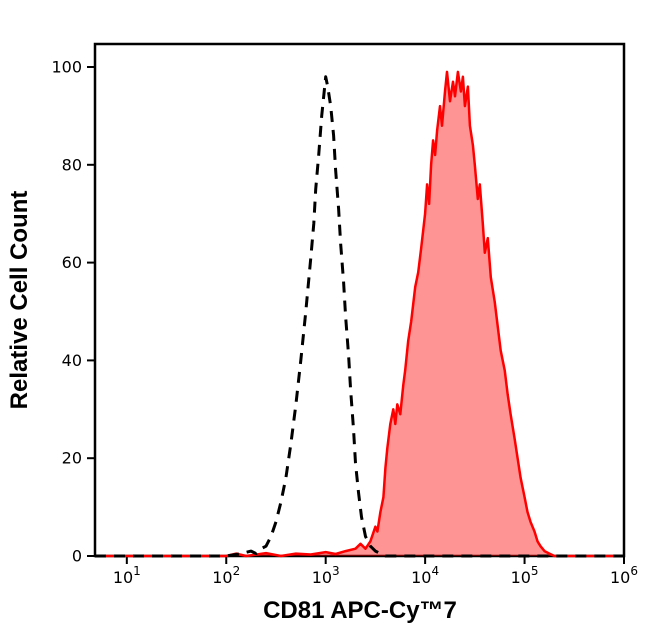 This screenshot has width=646, height=641. What do you see at coordinates (127, 575) in the screenshot?
I see `x-tick-label: 10¹` at bounding box center [127, 575].